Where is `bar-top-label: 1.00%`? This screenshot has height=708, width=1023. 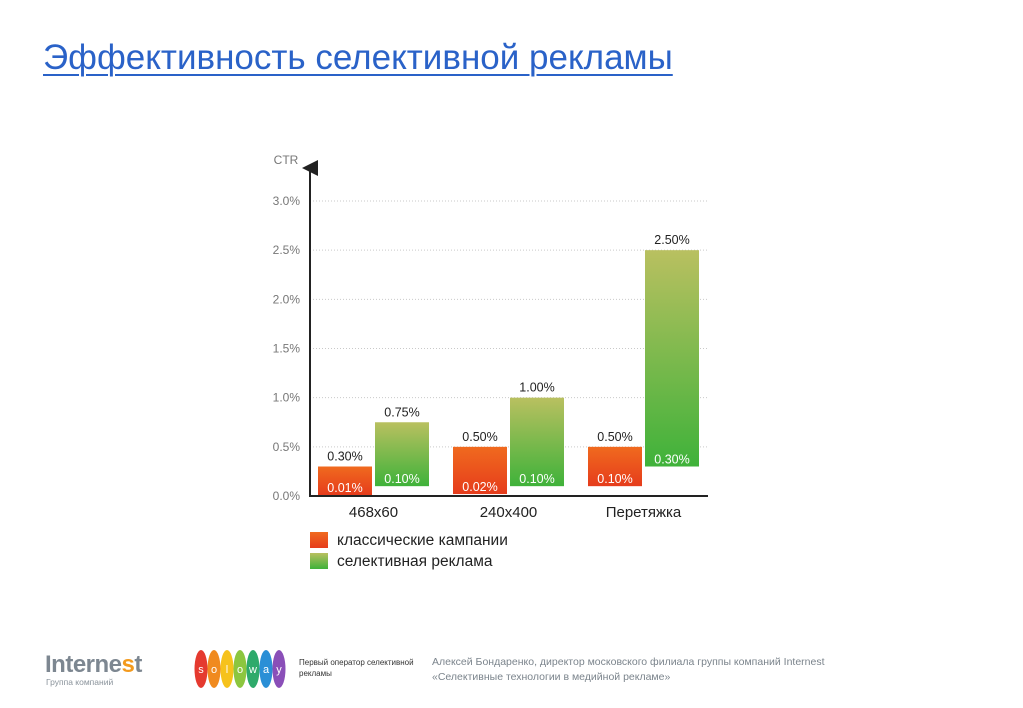
bar-top-label: 1.00% is located at coordinates (536, 388).